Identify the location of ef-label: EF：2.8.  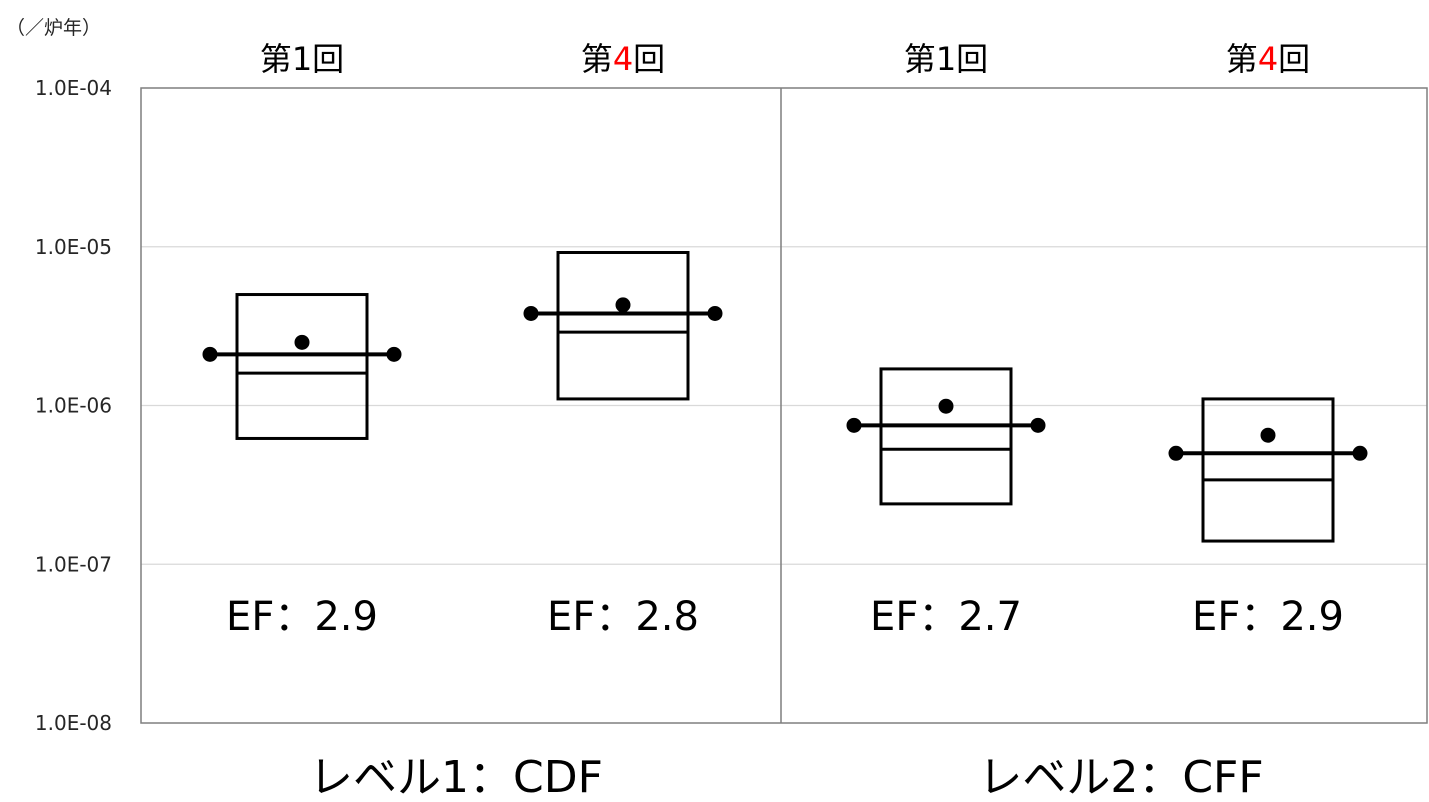
(623, 617).